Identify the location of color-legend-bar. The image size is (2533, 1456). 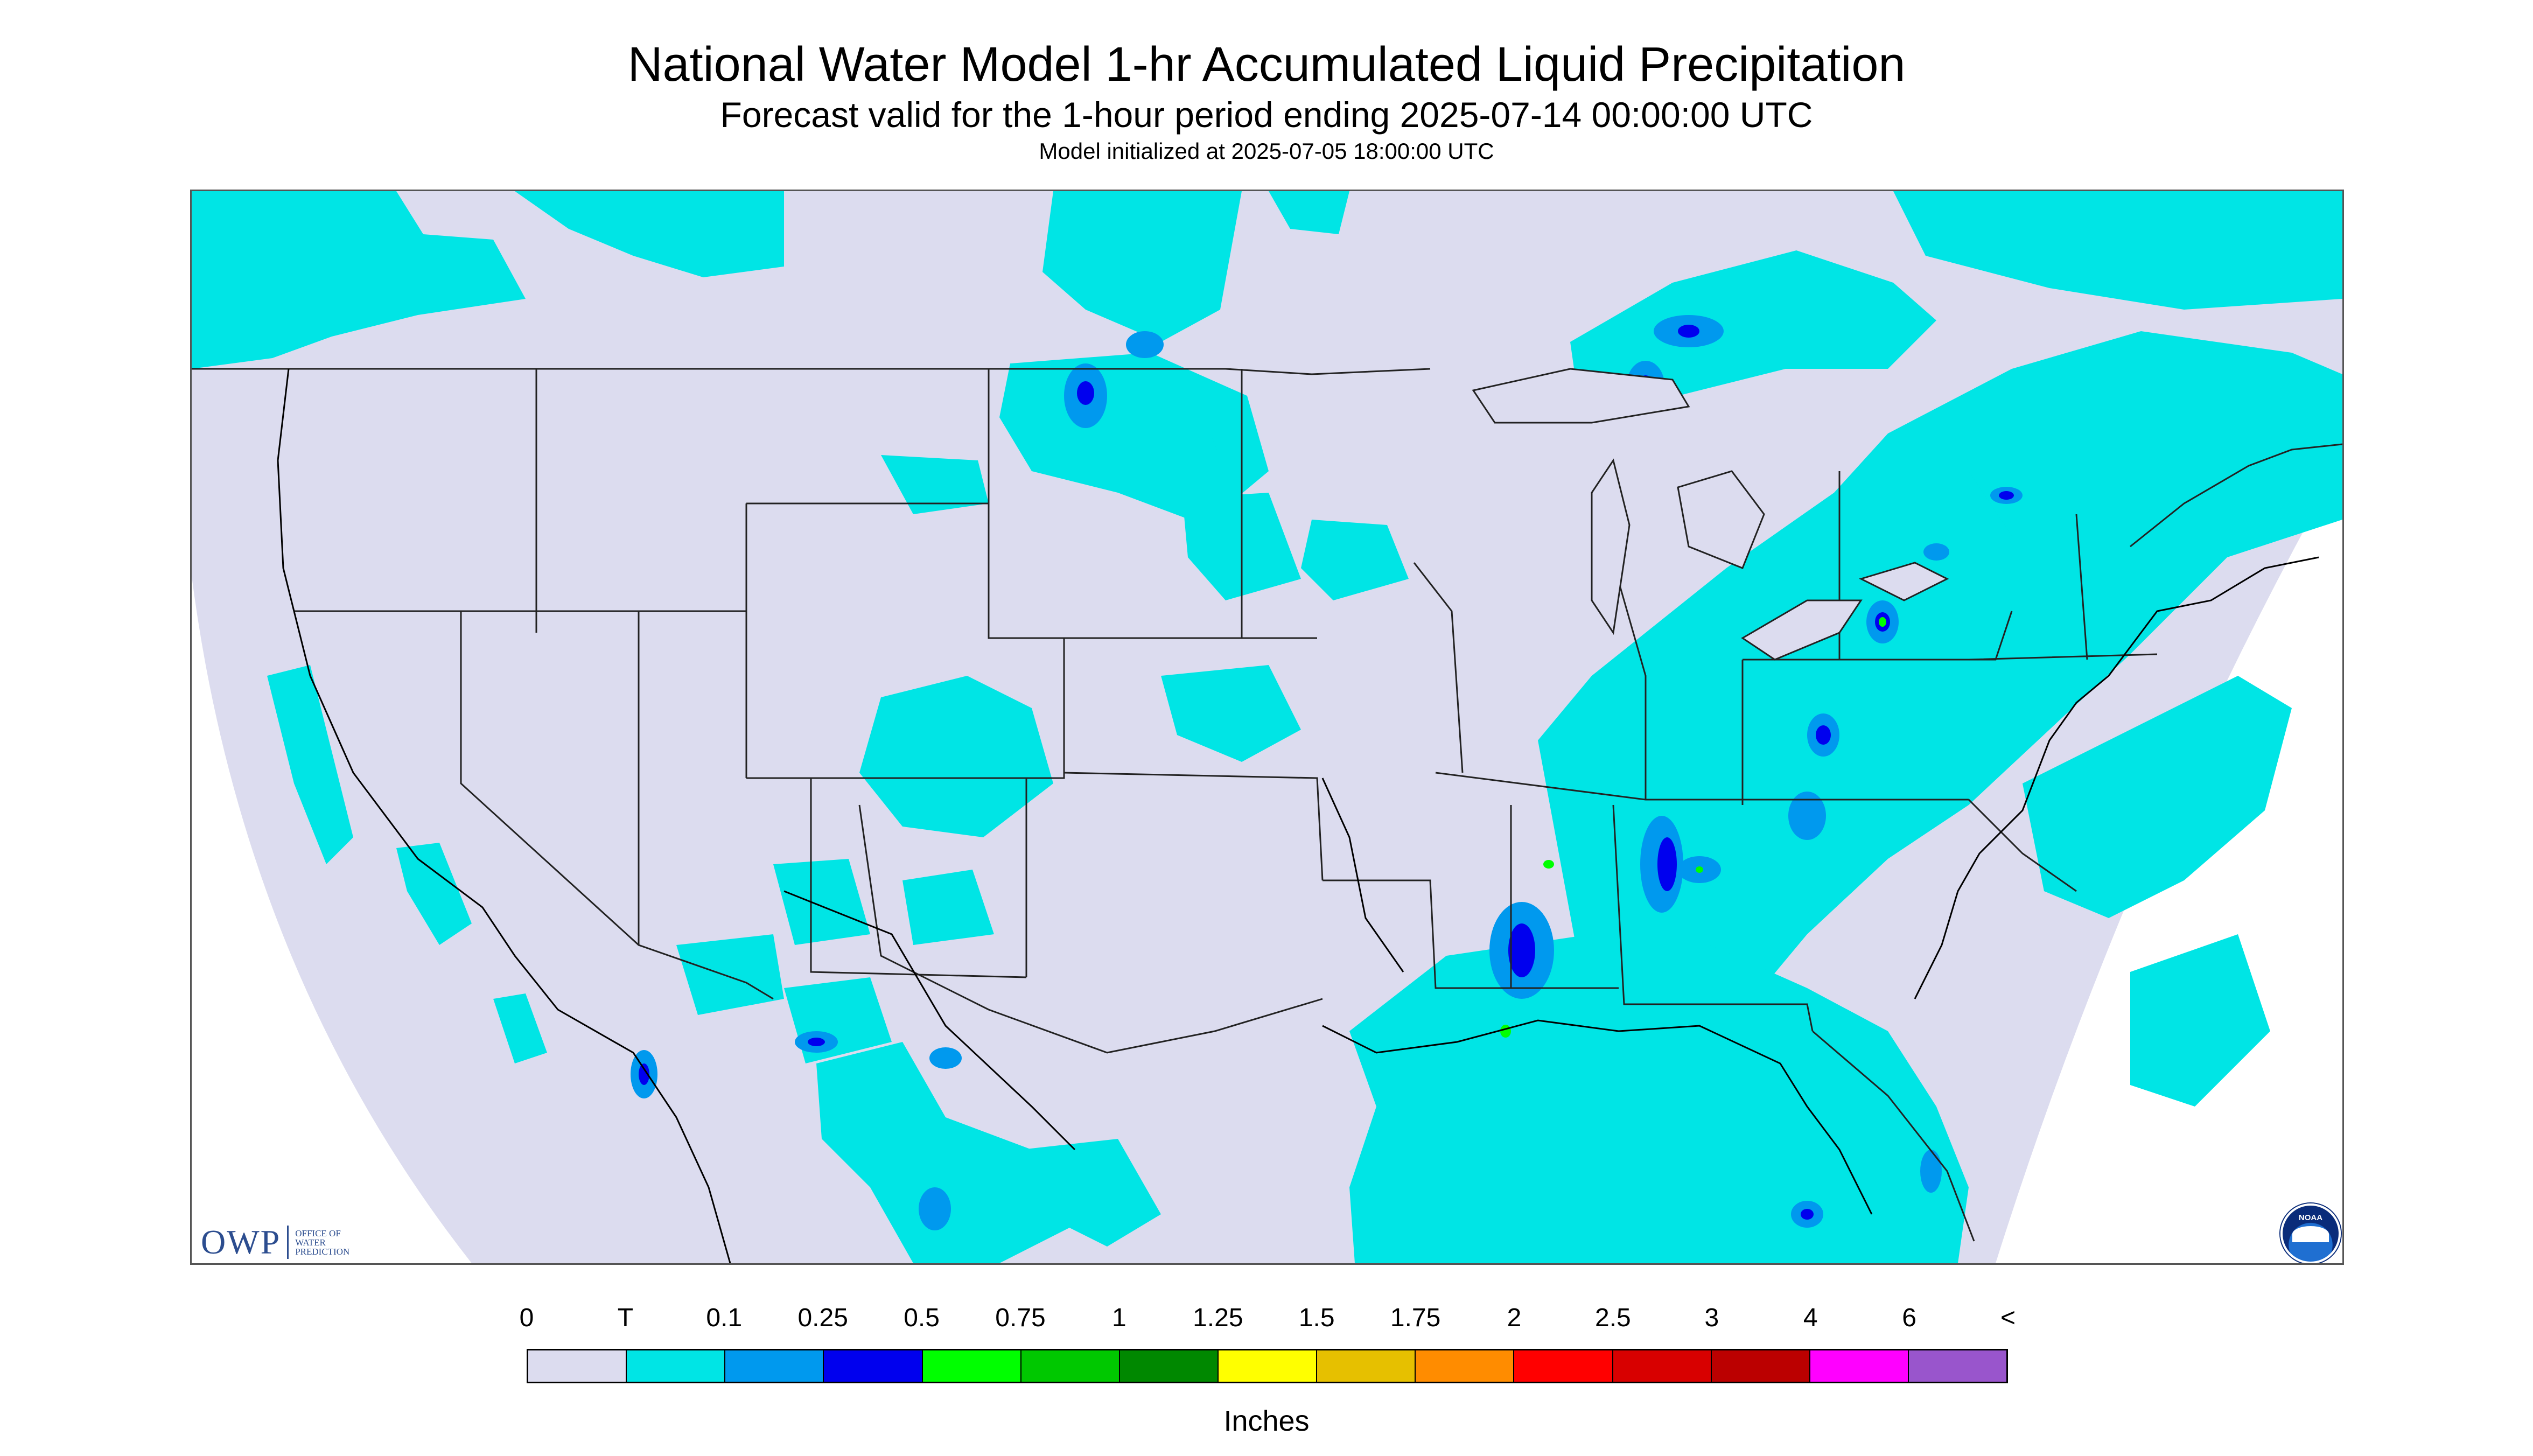
(1267, 1366).